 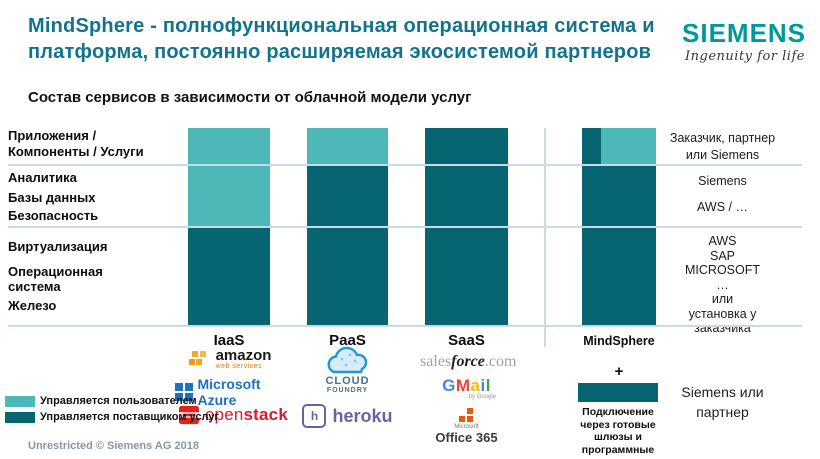 What do you see at coordinates (53, 215) in the screenshot?
I see `layer-security-label: Безопасность` at bounding box center [53, 215].